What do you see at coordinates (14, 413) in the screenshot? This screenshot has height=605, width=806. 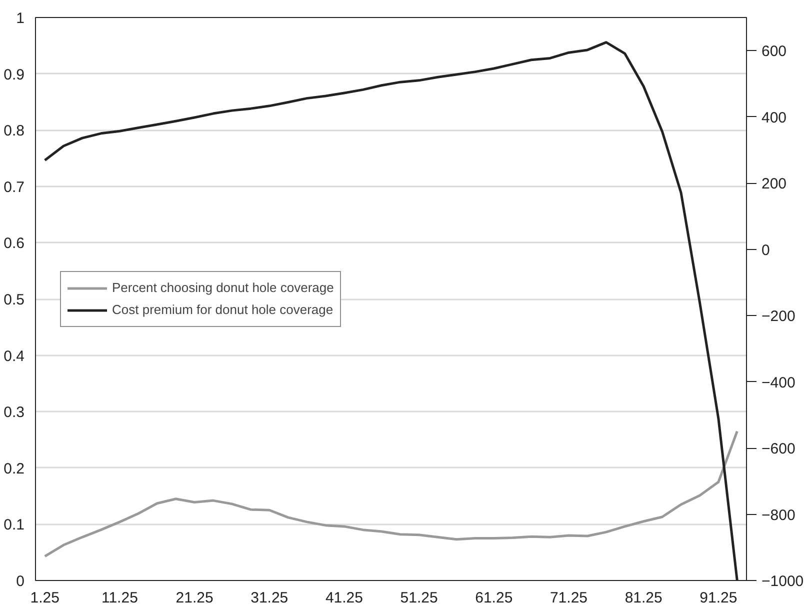 I see `y-tick-label: 0.3` at bounding box center [14, 413].